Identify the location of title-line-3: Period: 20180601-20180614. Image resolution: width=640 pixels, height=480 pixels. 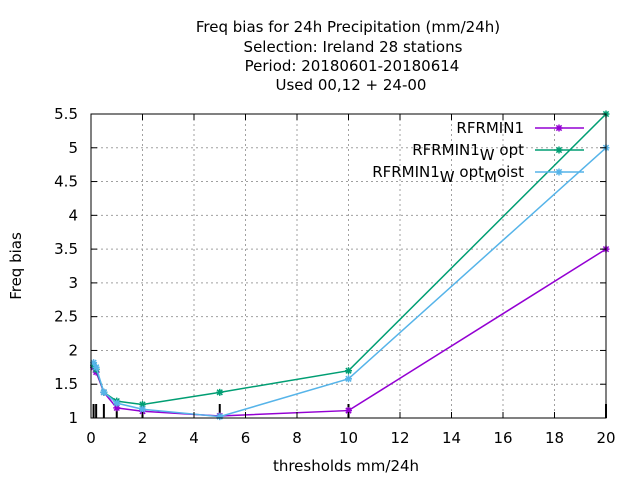
(352, 66).